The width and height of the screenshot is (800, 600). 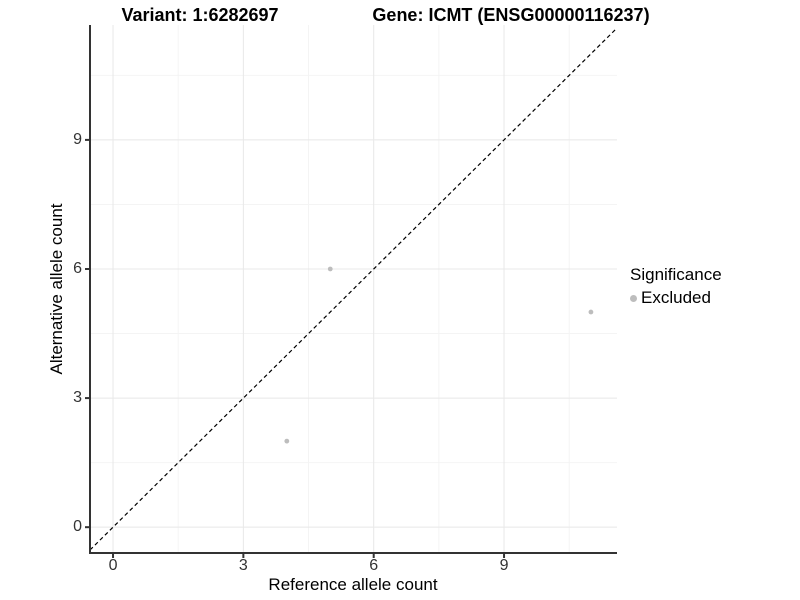 I want to click on excluded-point-icon, so click(x=633, y=298).